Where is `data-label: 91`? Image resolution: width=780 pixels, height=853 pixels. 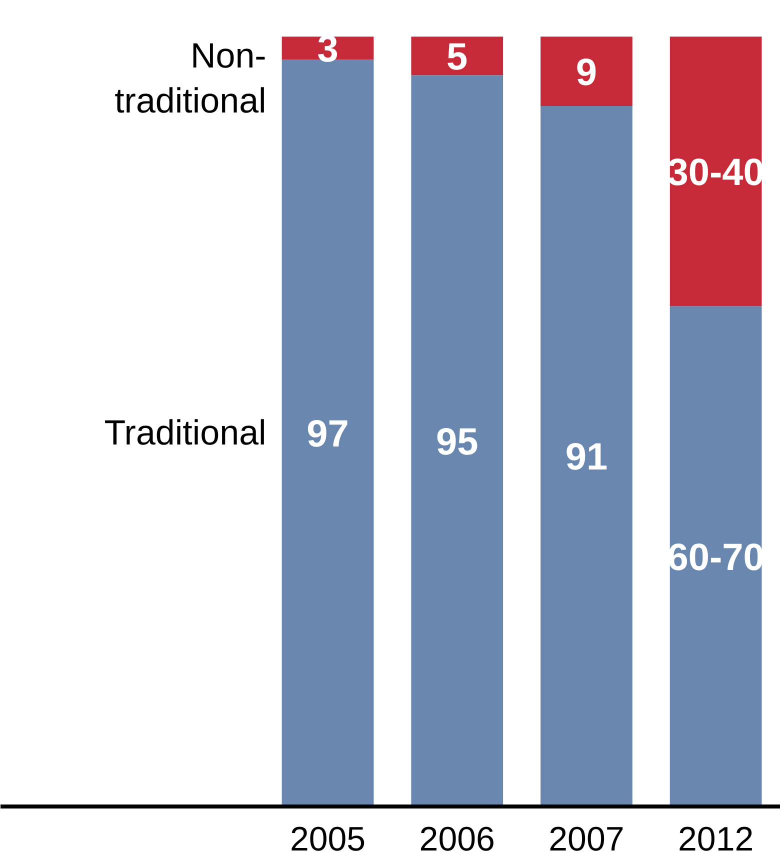 data-label: 91 is located at coordinates (586, 457).